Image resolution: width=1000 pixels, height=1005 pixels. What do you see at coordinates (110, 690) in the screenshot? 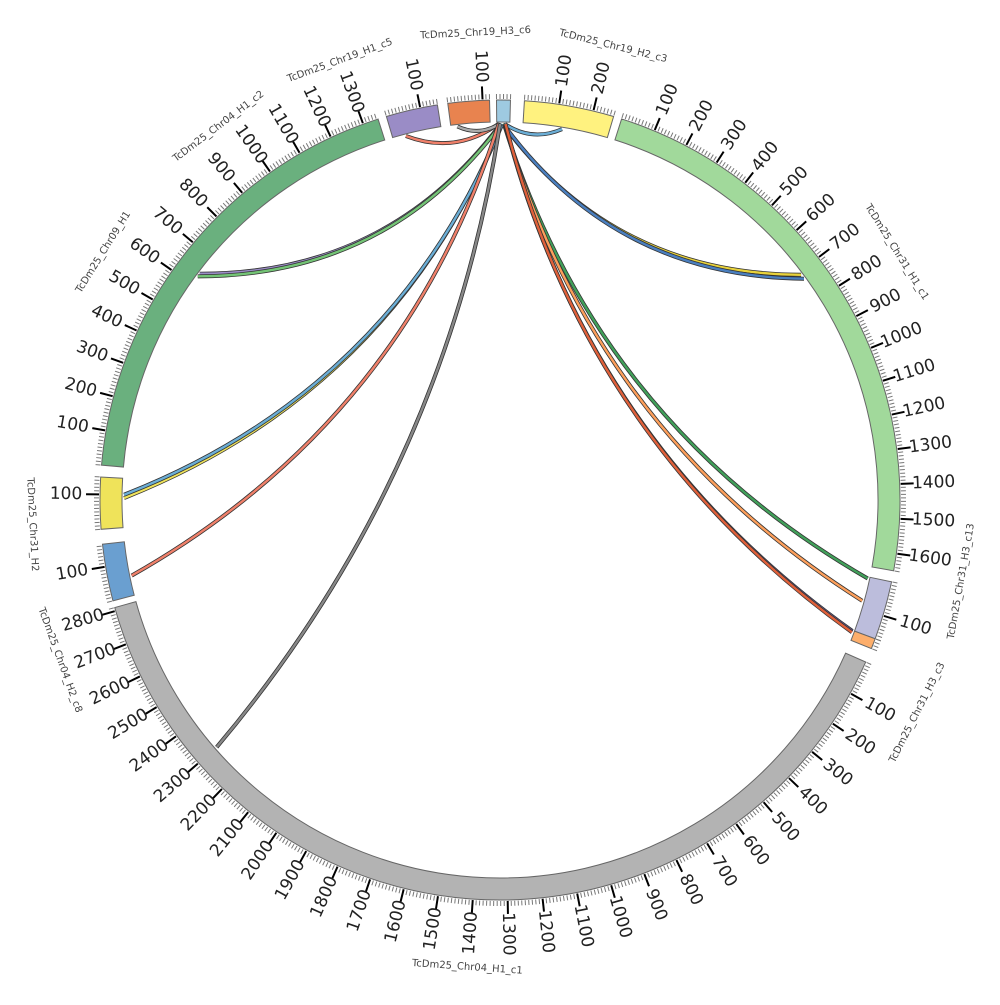
I see `tick-label: 2600` at bounding box center [110, 690].